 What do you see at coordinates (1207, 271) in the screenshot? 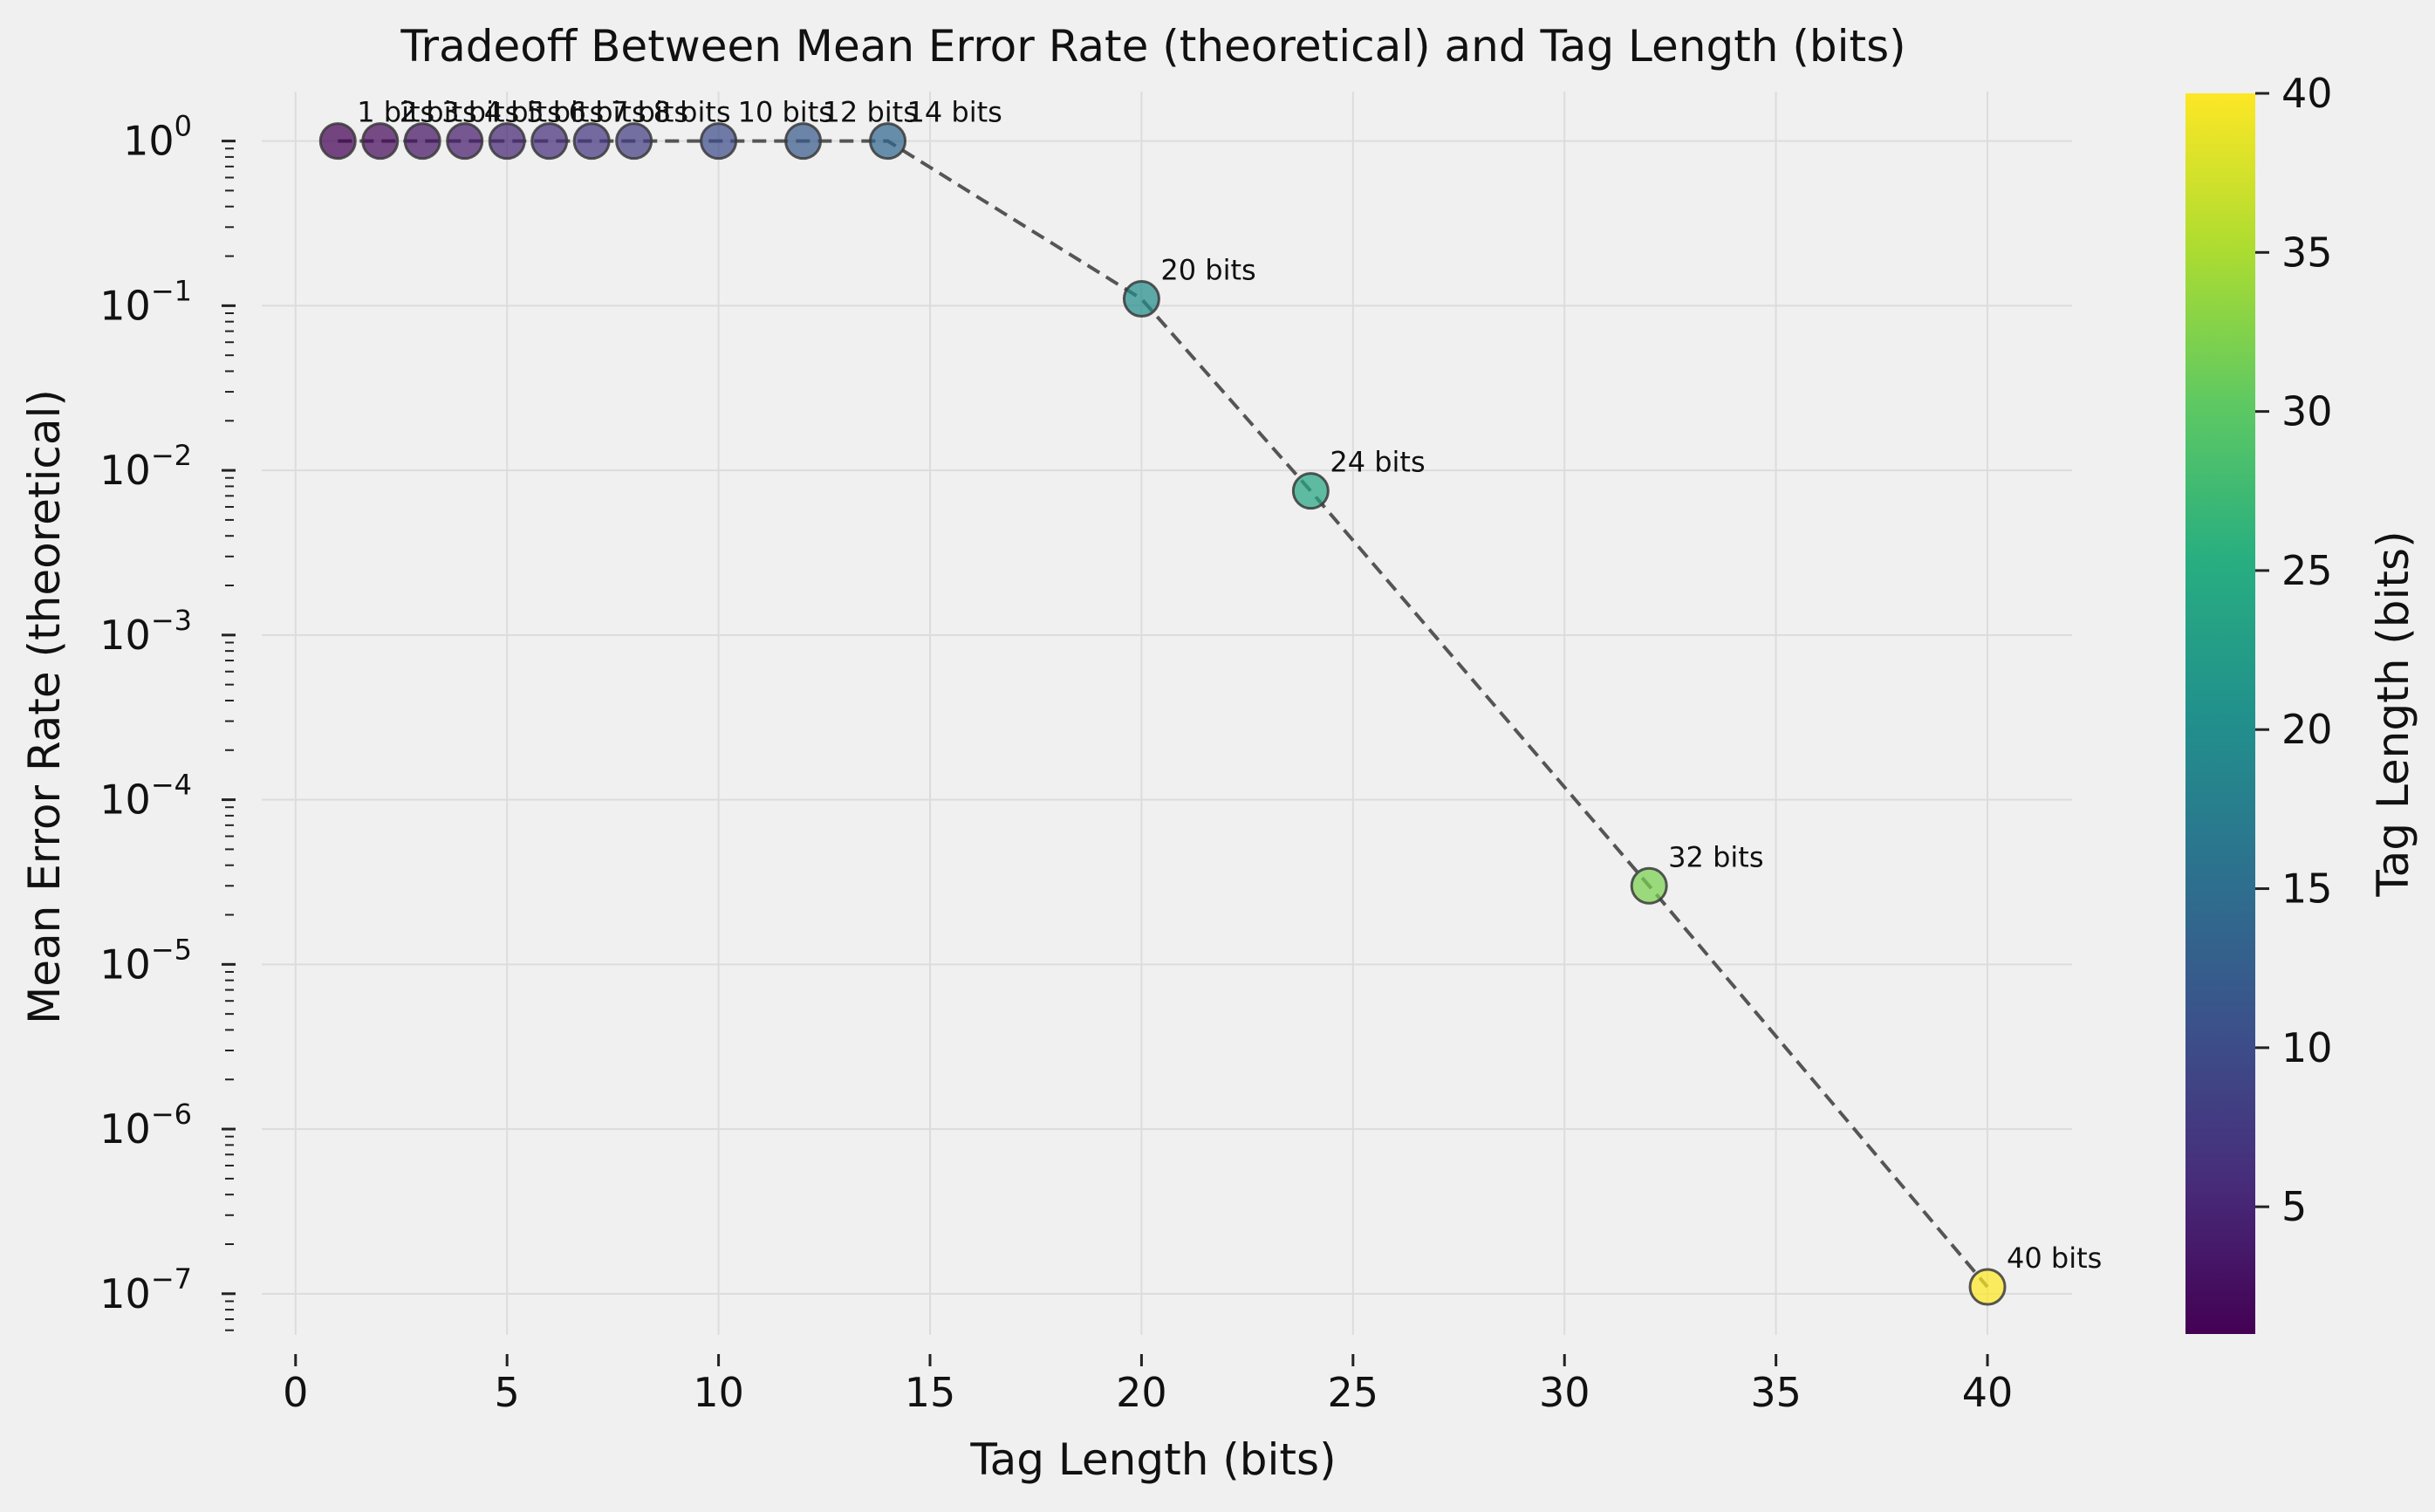
I see `data-label: 20 bits` at bounding box center [1207, 271].